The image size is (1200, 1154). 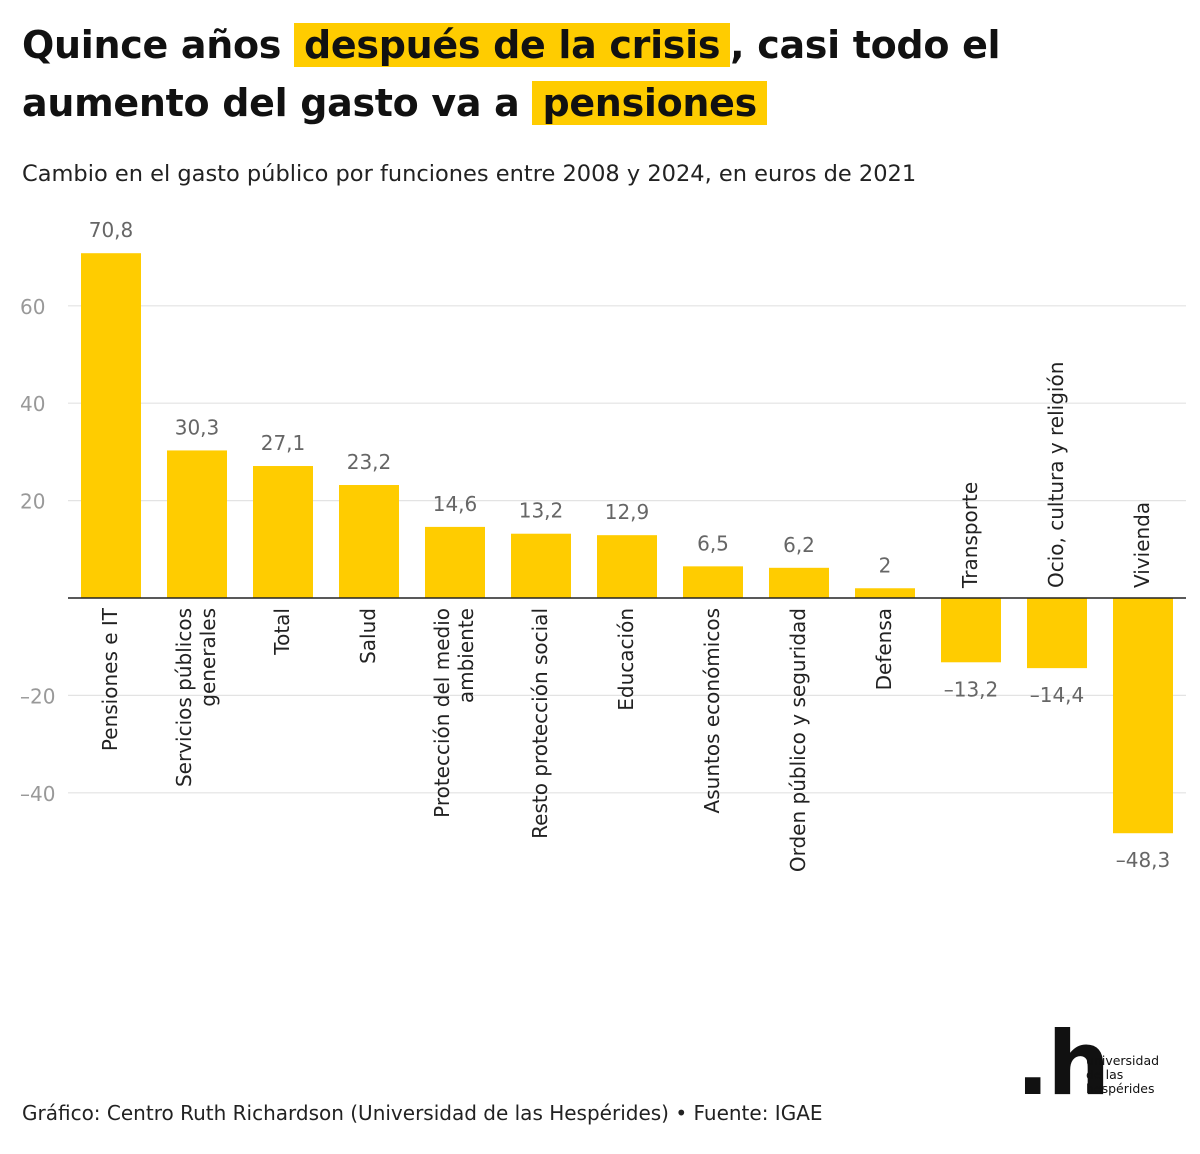 What do you see at coordinates (197, 427) in the screenshot?
I see `value-label: 30,3` at bounding box center [197, 427].